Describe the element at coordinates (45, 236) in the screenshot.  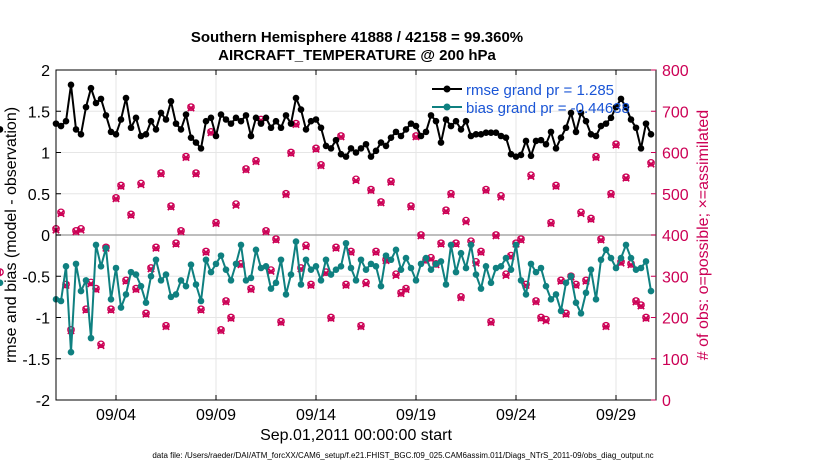
I see `y-left-tick-label-4: 0` at that location.